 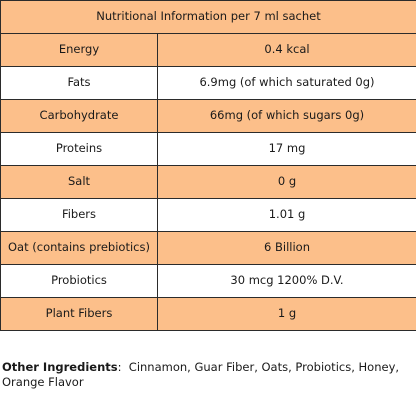 I want to click on table-row: Carbohydrate 66mg (of which sugars 0g), so click(x=208, y=116).